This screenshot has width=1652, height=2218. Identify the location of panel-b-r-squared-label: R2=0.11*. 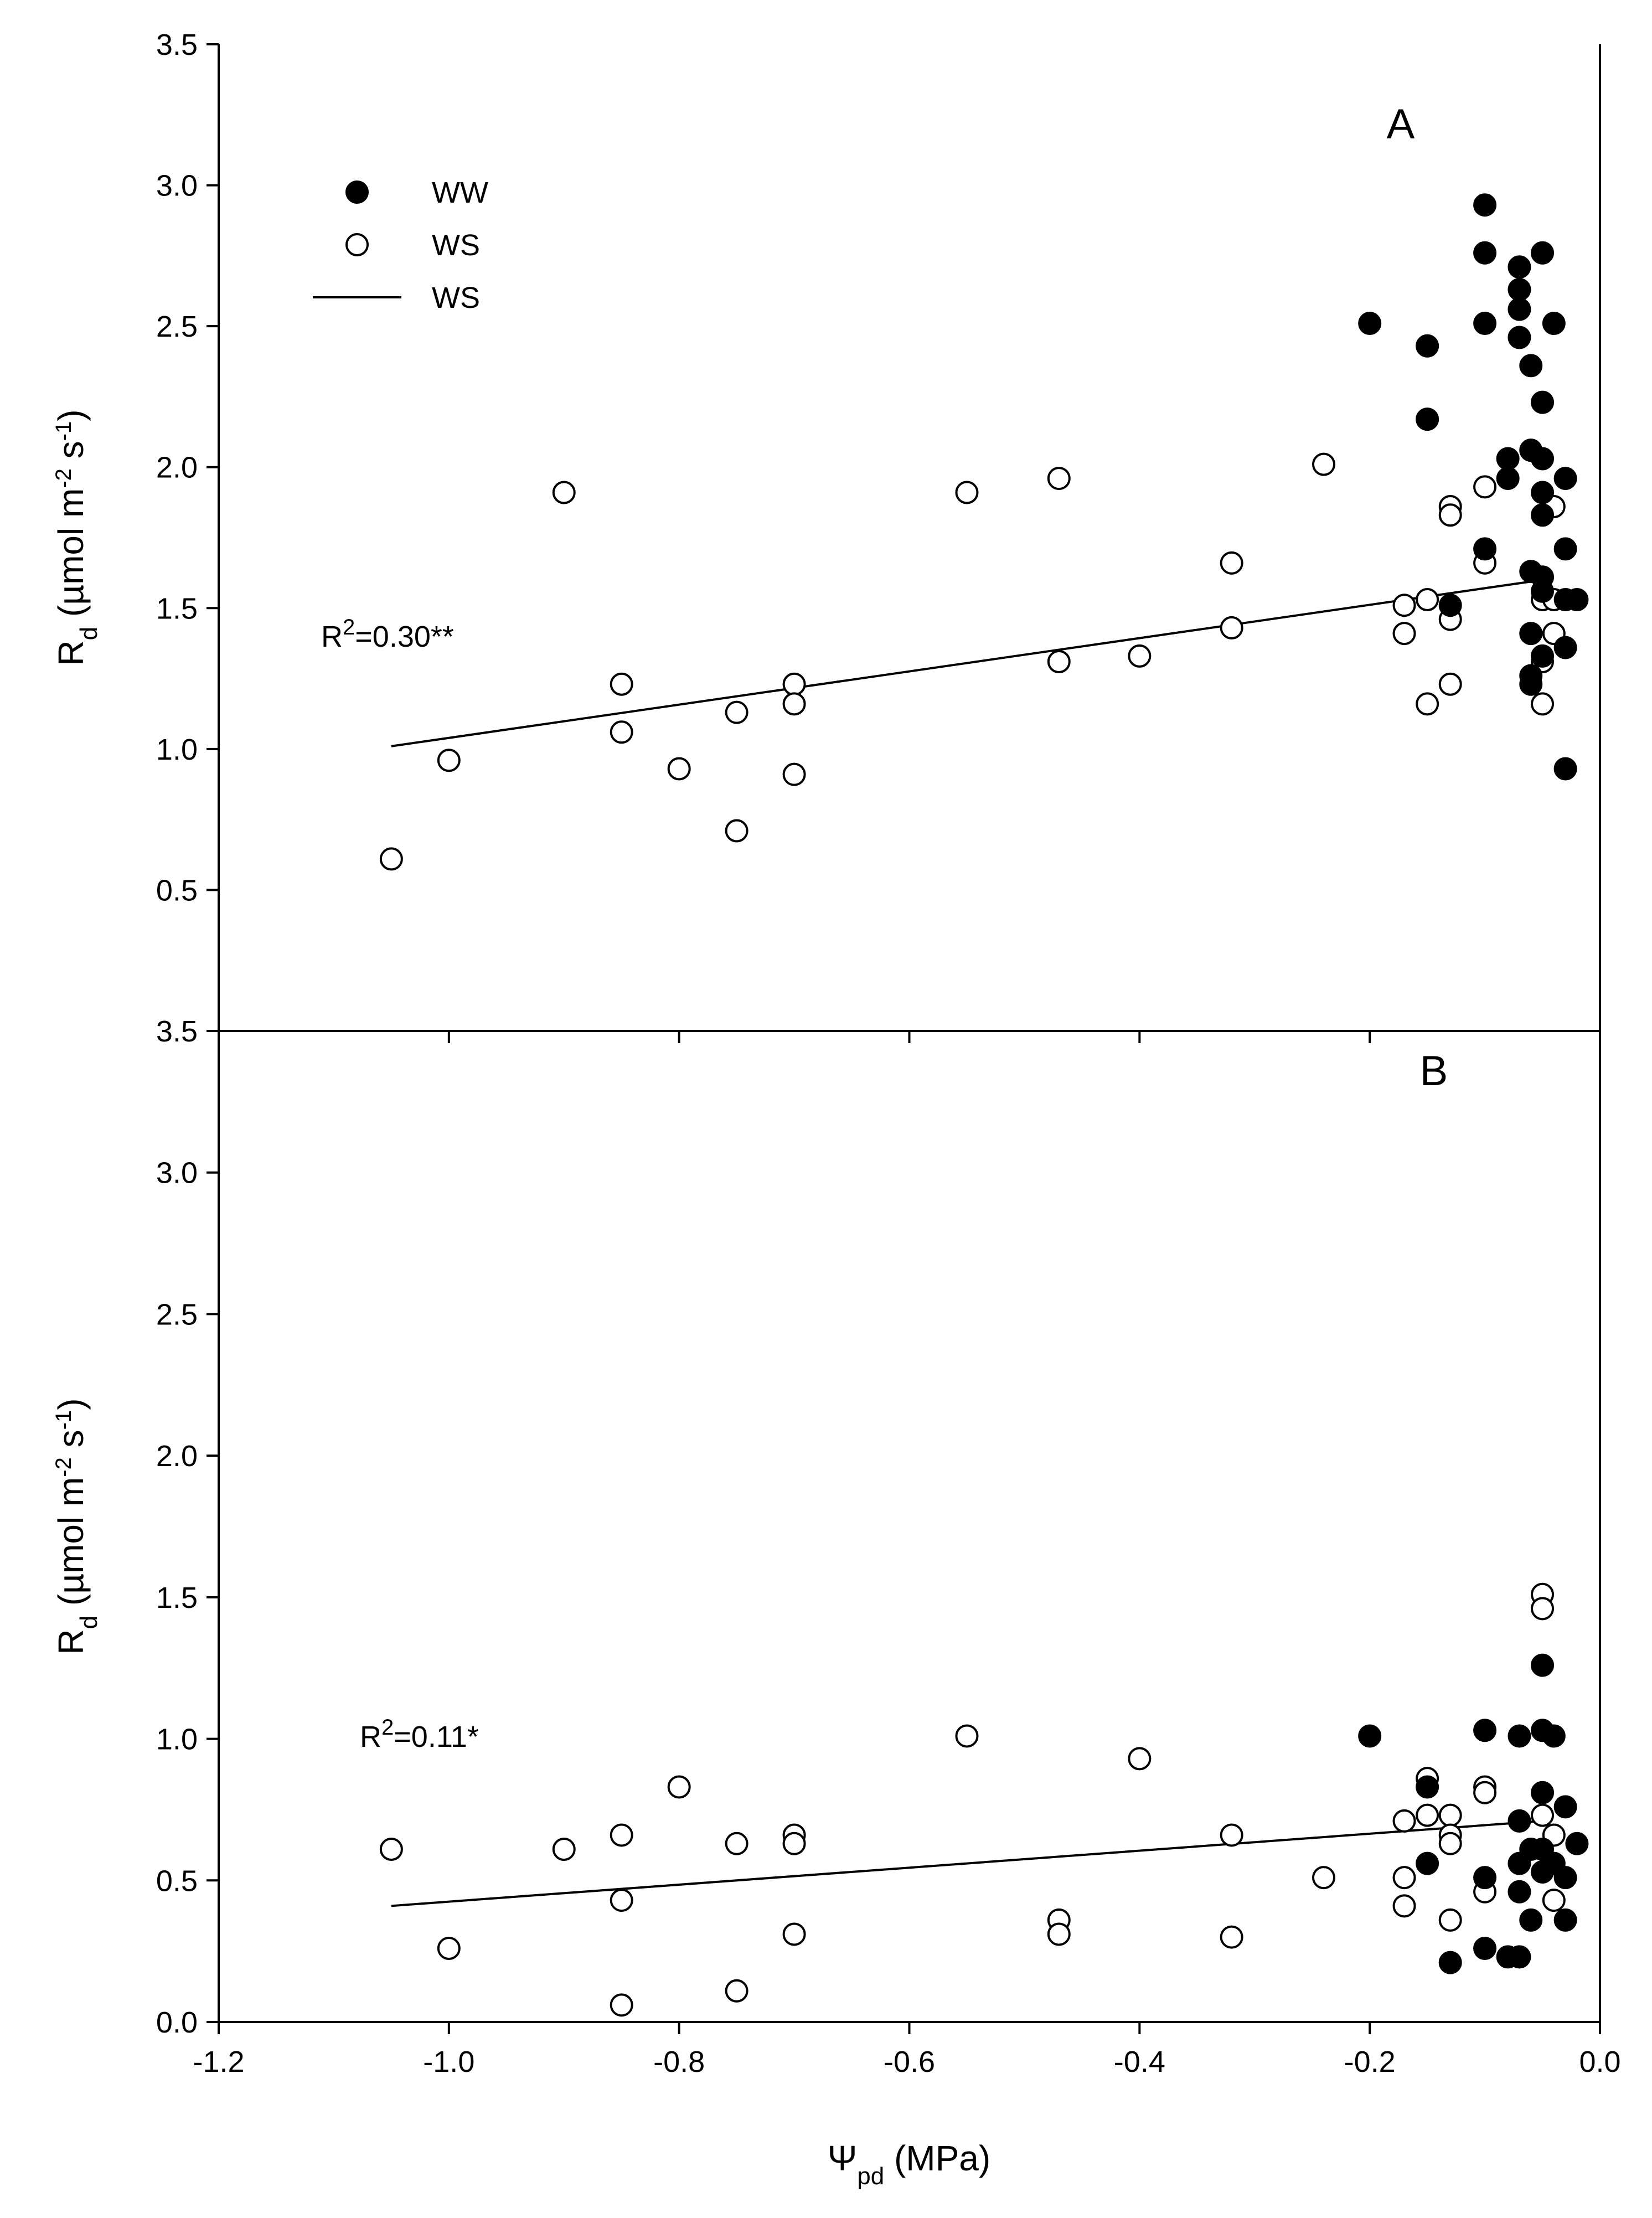
(419, 1734).